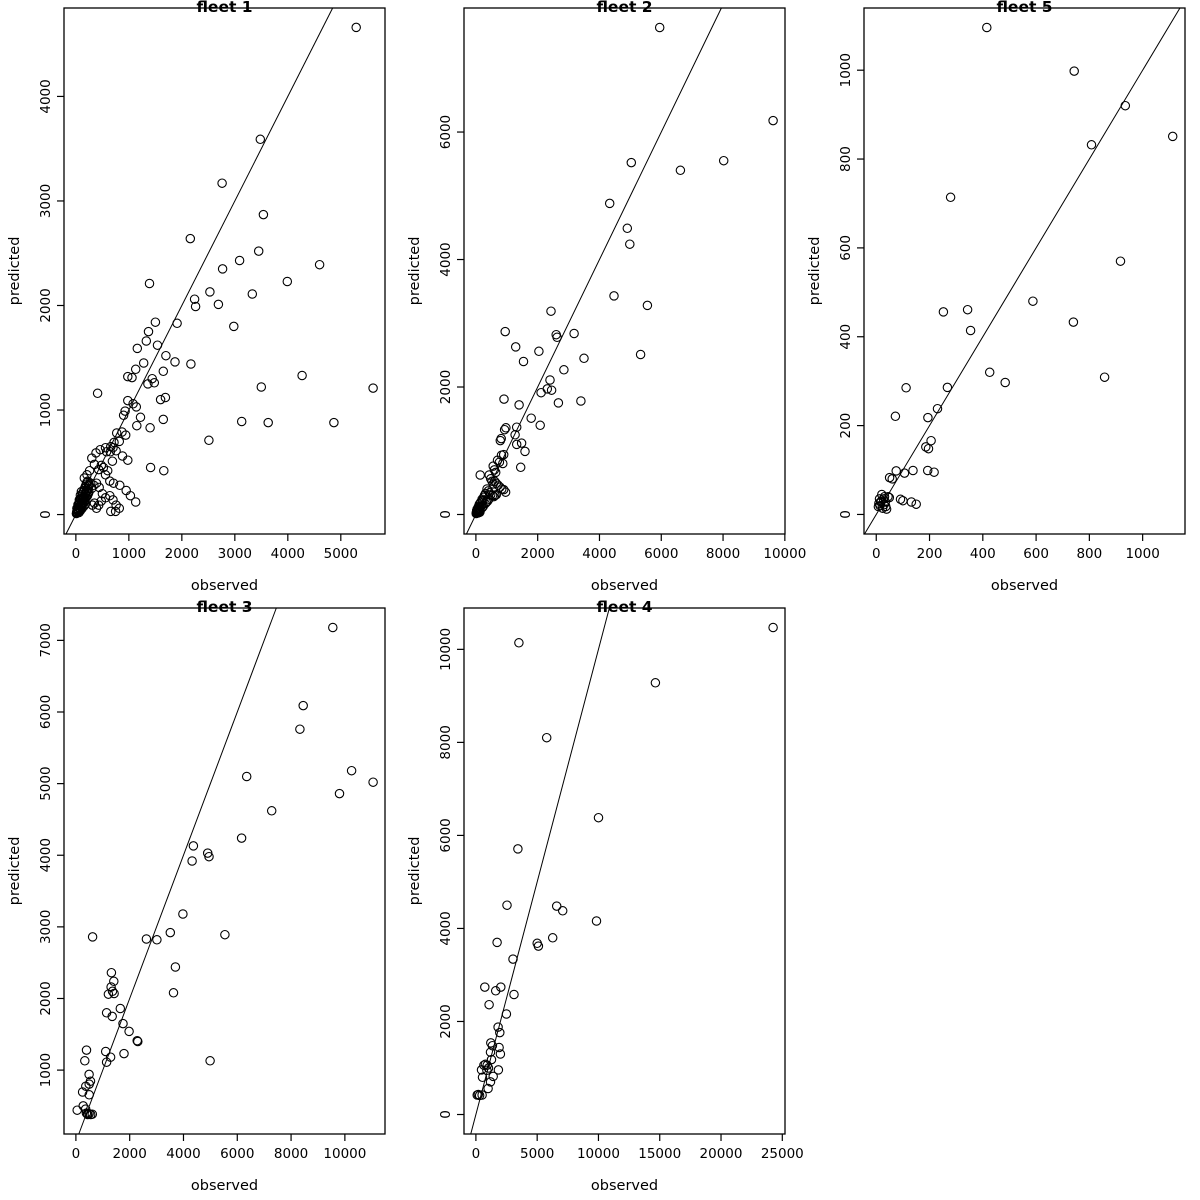  Describe the element at coordinates (46, 1070) in the screenshot. I see `y-tick-label: 1000` at that location.